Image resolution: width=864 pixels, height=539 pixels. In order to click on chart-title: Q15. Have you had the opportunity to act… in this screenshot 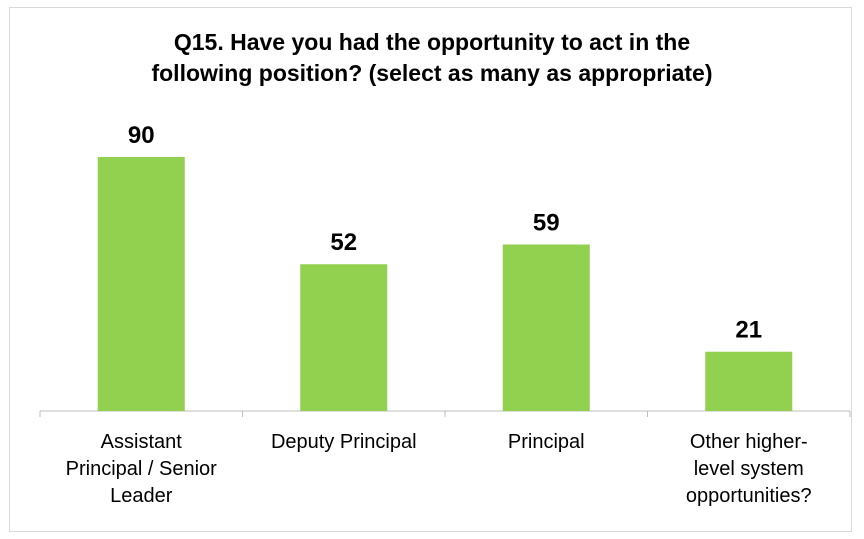, I will do `click(432, 57)`.